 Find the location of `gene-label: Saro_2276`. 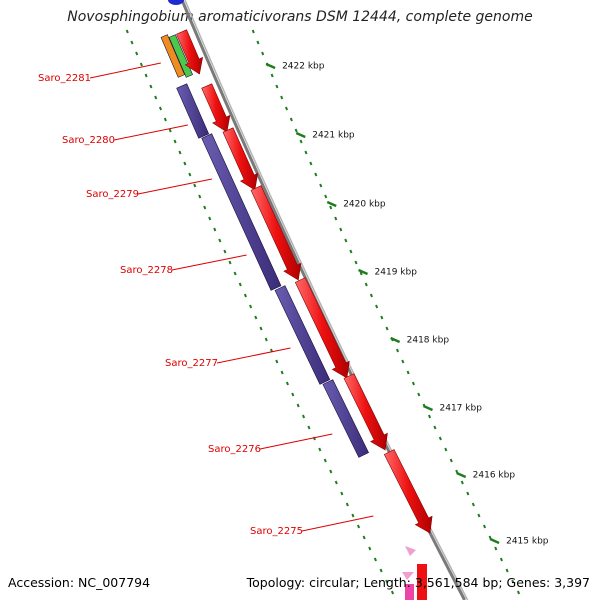

gene-label: Saro_2276 is located at coordinates (234, 449).